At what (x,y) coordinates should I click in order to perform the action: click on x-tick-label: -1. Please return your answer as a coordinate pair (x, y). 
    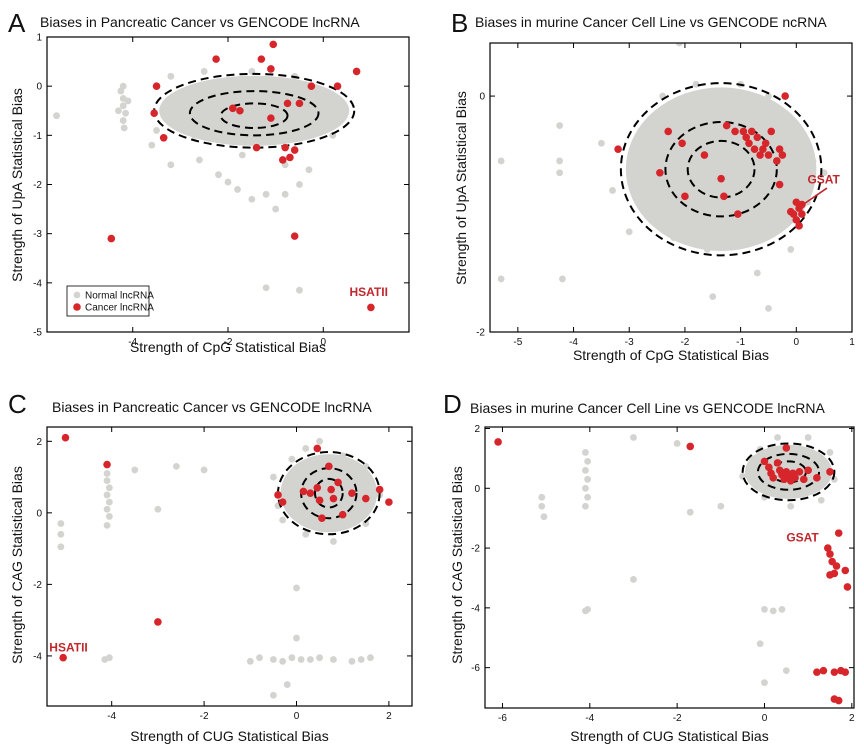
    Looking at the image, I should click on (740, 342).